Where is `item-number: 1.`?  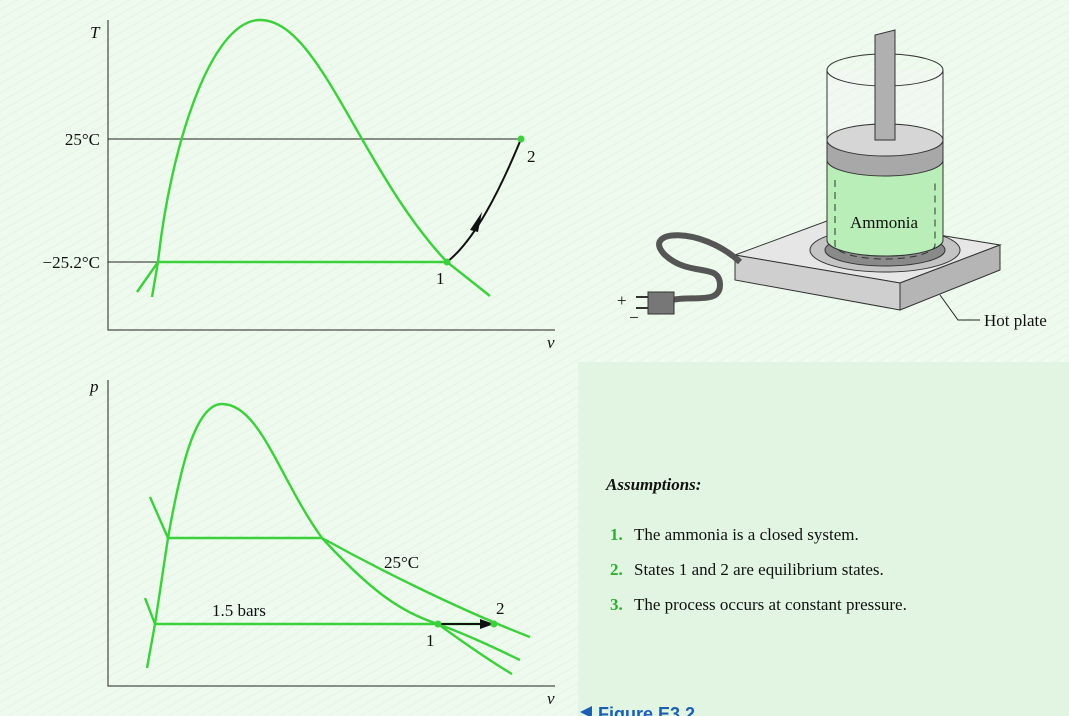 item-number: 1. is located at coordinates (616, 534).